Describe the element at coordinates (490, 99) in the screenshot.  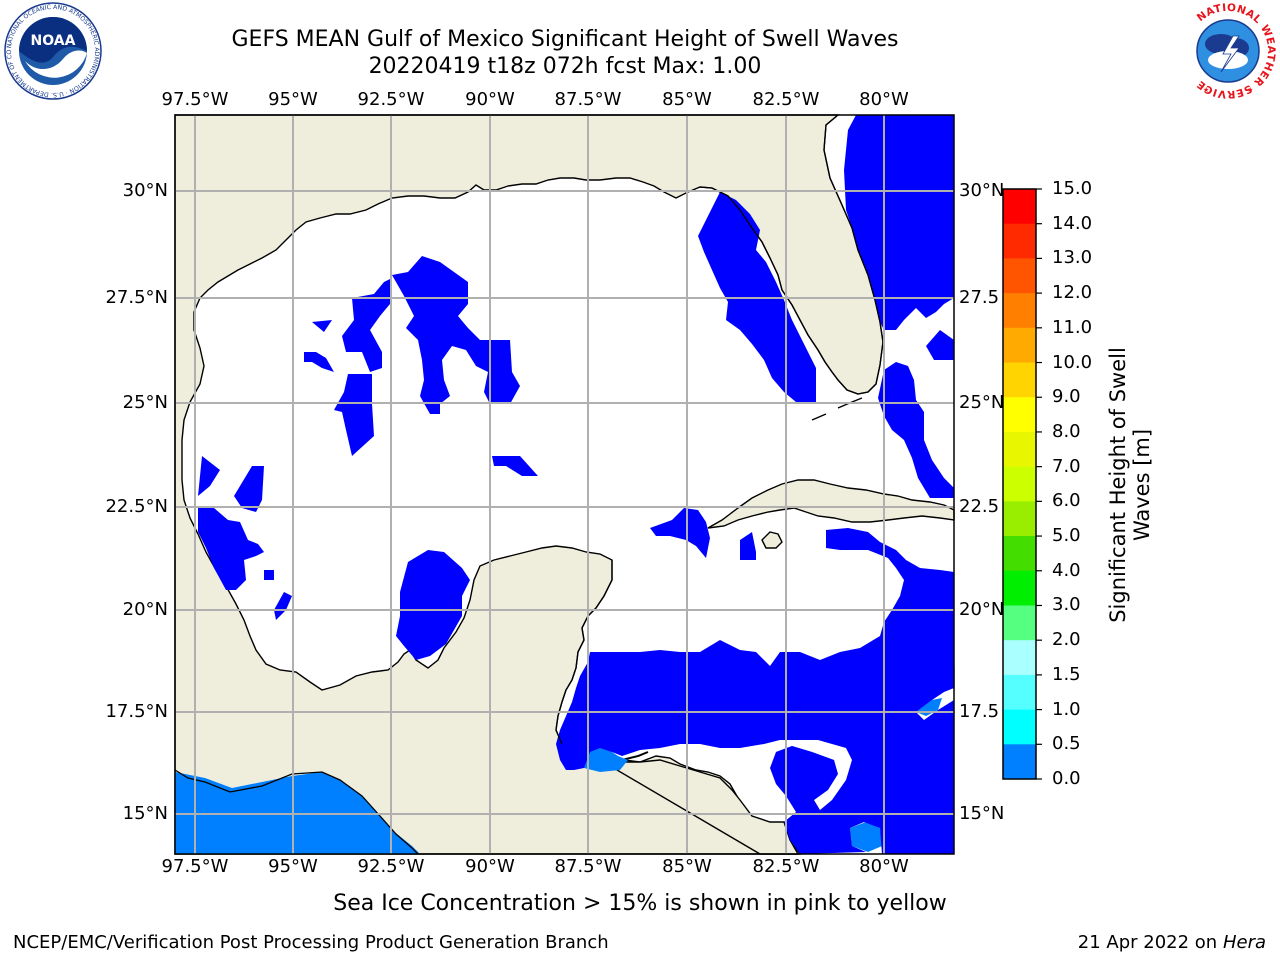
I see `lon-label-top: 90°W` at that location.